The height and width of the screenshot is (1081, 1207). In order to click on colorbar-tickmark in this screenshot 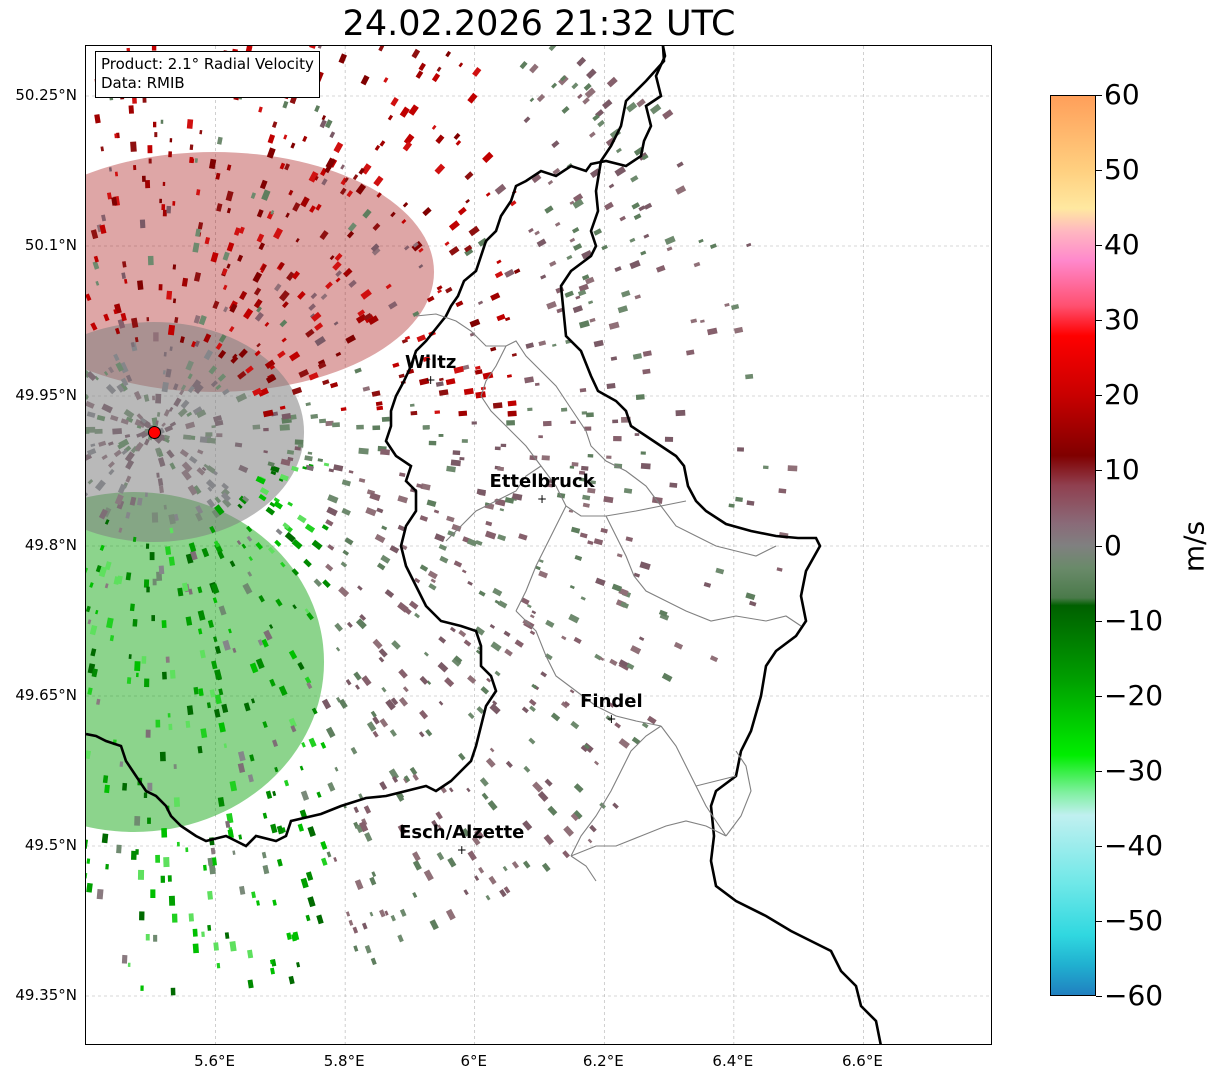, I will do `click(1099, 95)`.